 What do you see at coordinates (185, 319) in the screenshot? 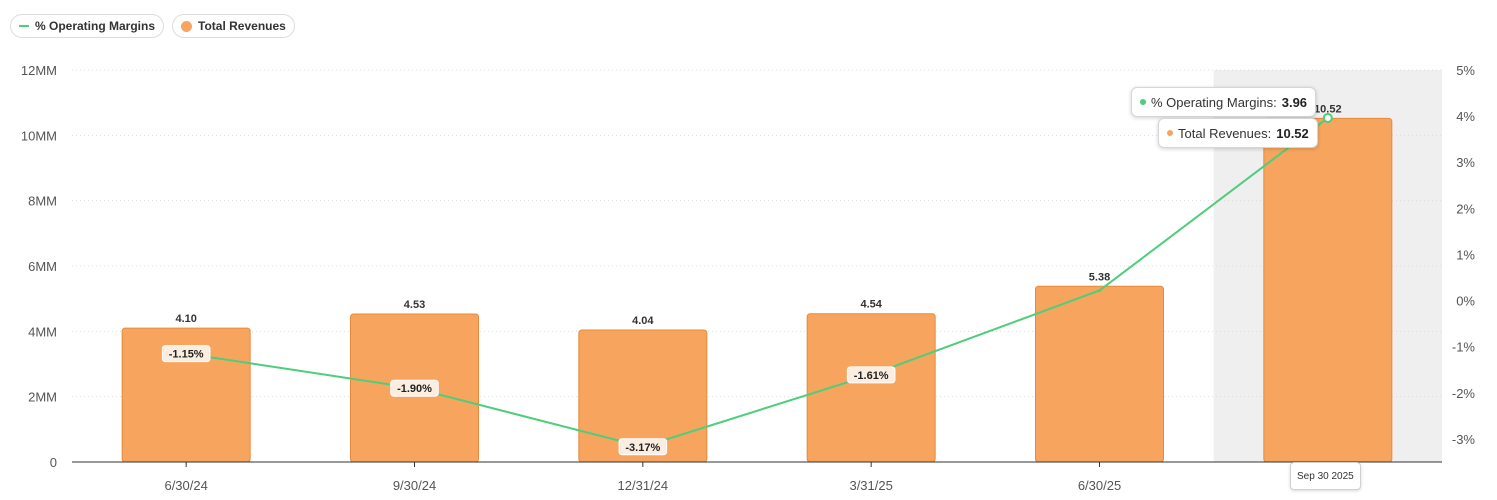
I see `bar-value-label: 4.10` at bounding box center [185, 319].